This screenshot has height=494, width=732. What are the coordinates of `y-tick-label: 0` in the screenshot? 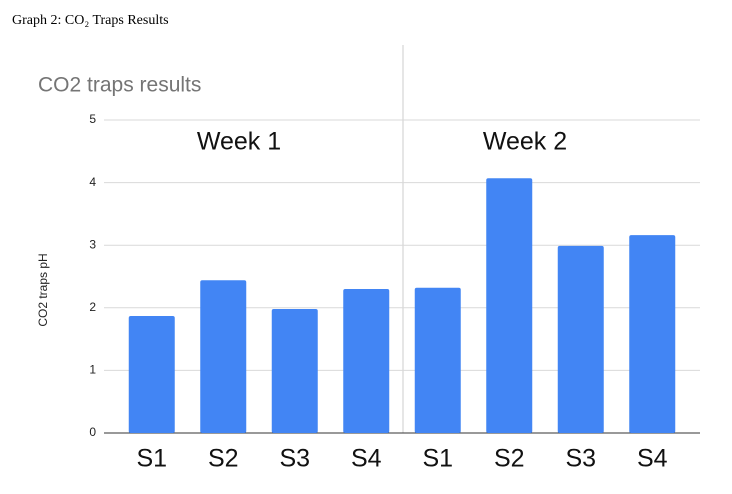 It's located at (92, 432).